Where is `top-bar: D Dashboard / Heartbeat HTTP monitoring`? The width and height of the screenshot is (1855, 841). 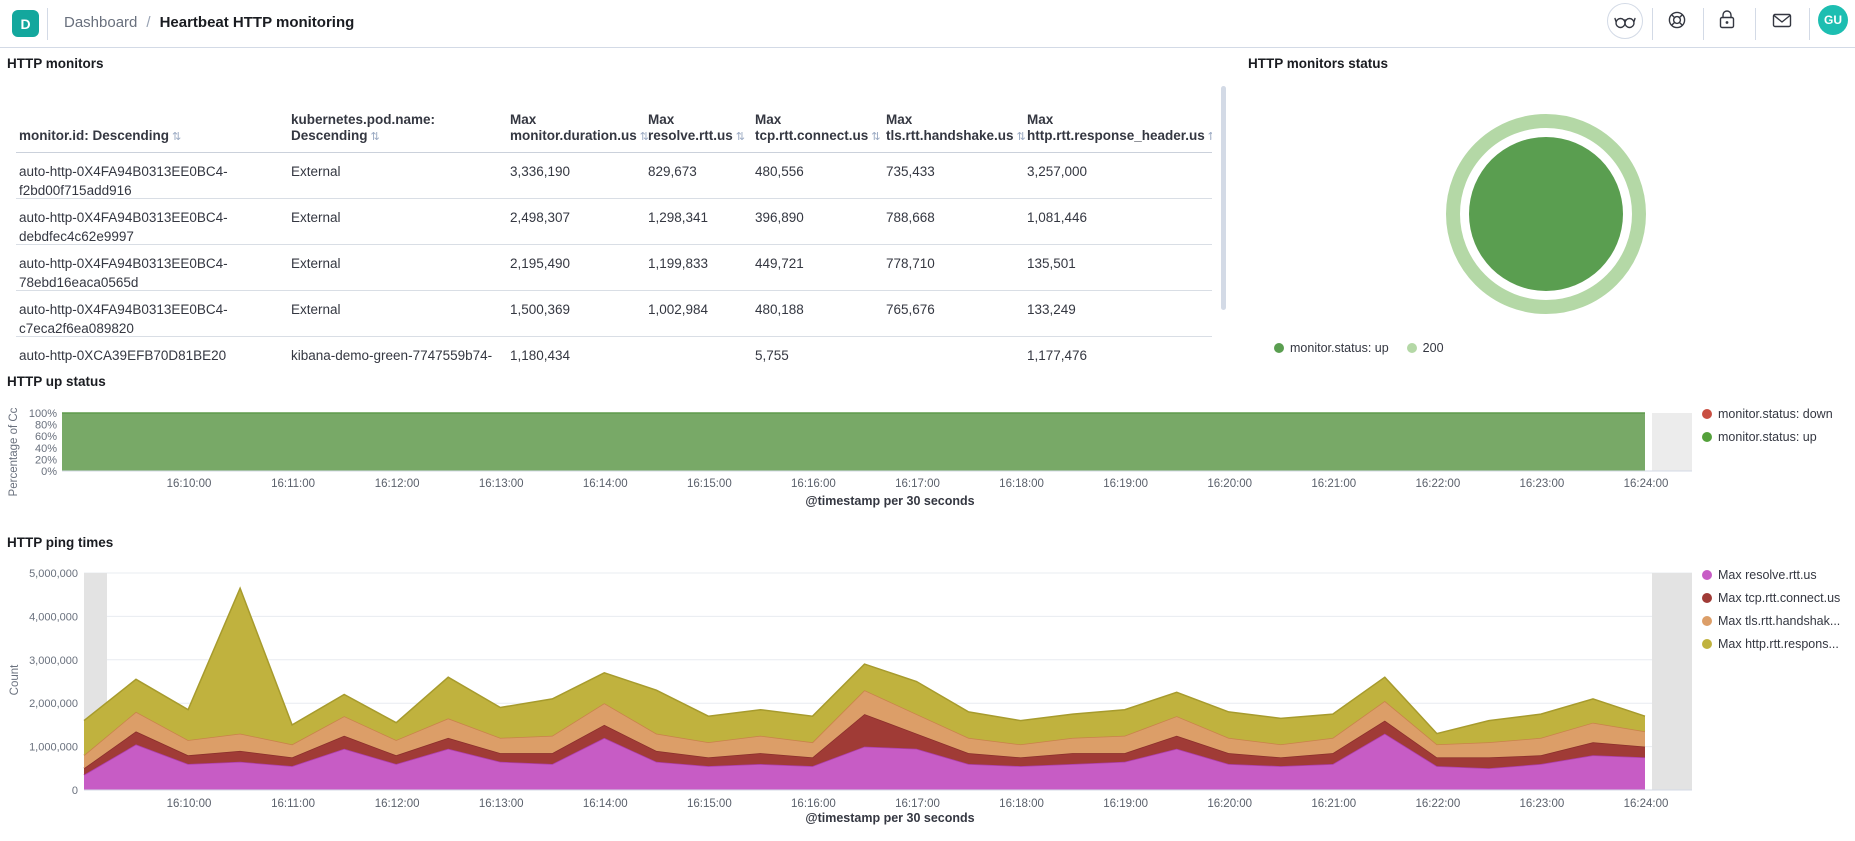 top-bar: D Dashboard / Heartbeat HTTP monitoring is located at coordinates (927, 24).